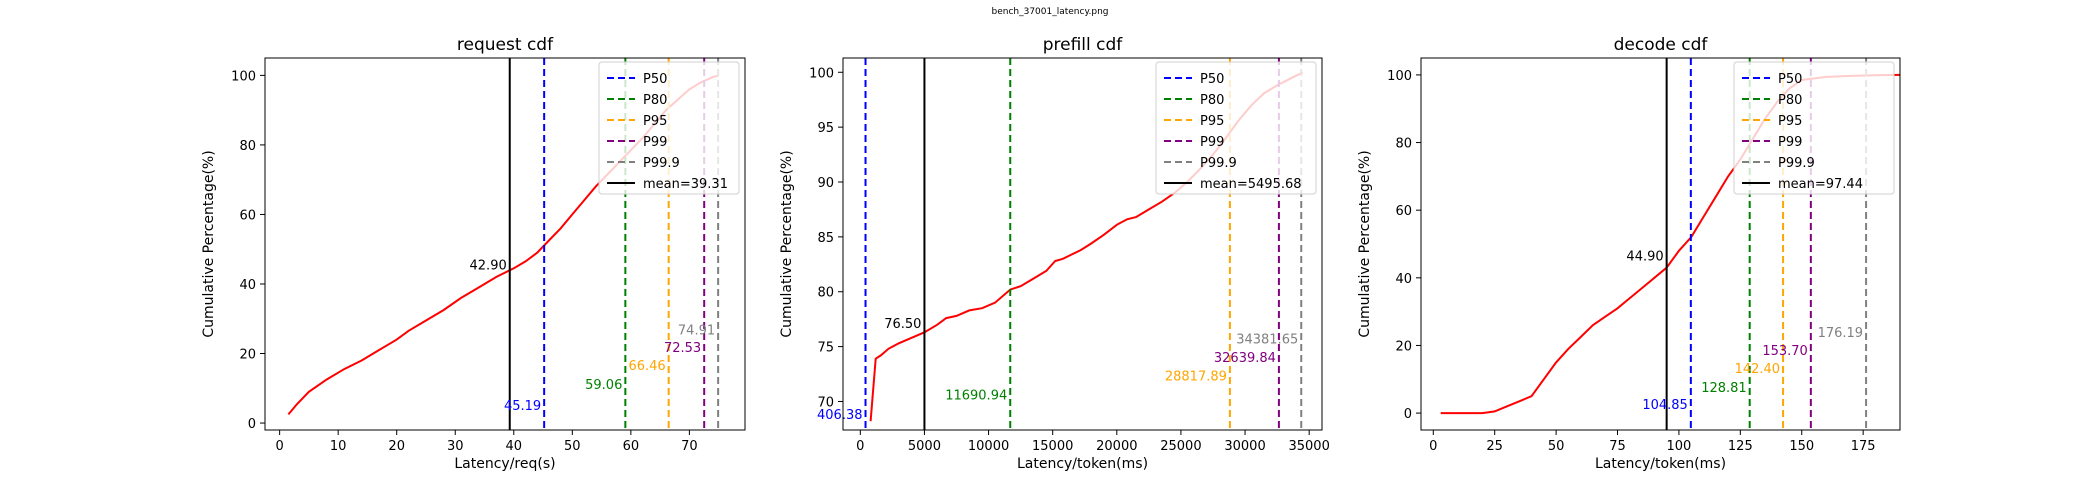 This screenshot has height=480, width=2100. I want to click on x-tick-label: 20, so click(396, 446).